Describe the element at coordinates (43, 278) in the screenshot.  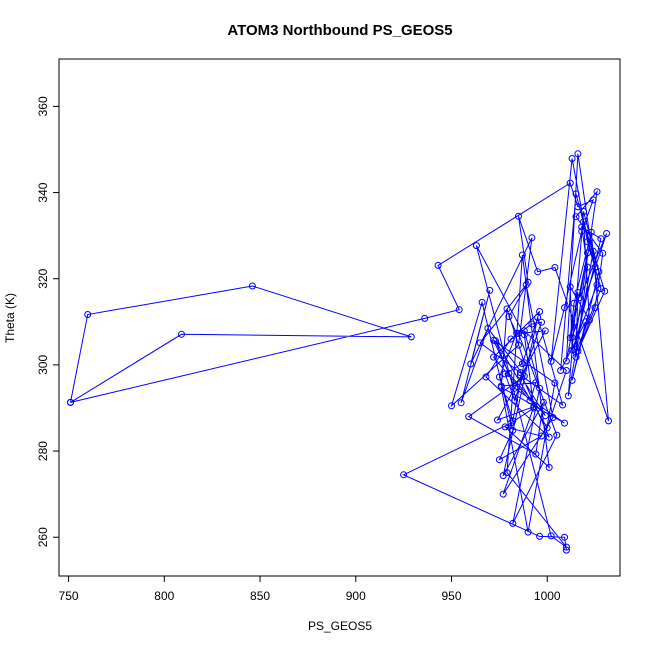
I see `y-tick-label: 320` at that location.